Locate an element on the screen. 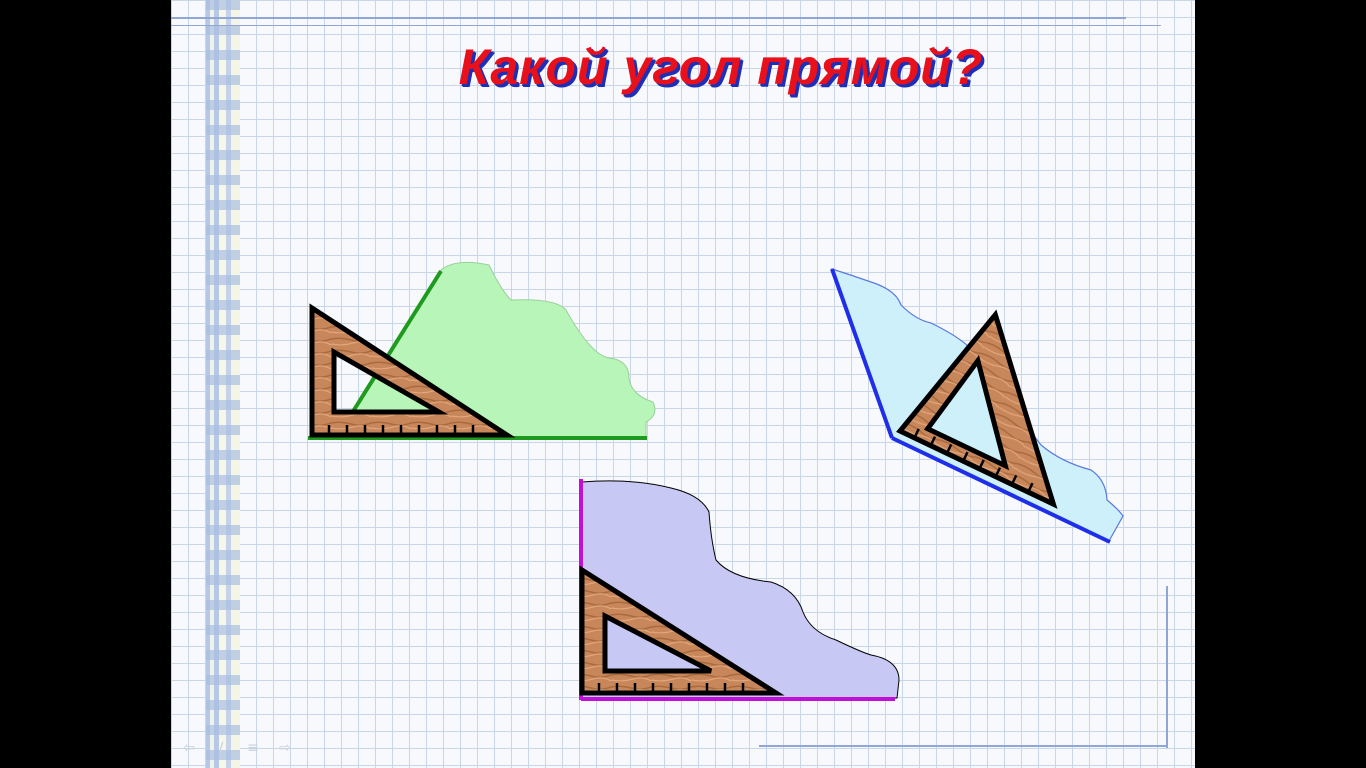  purple-angle-region is located at coordinates (740, 589).